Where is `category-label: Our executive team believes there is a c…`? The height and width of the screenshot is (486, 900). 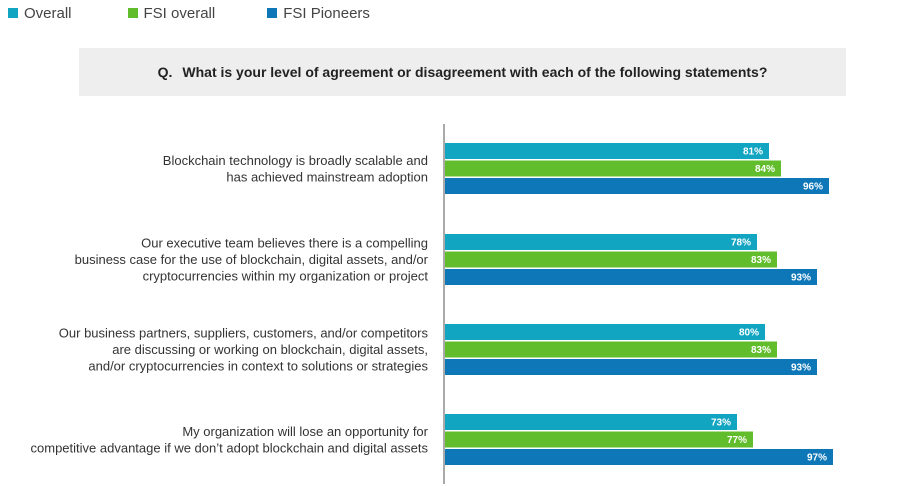
category-label: Our executive team believes there is a c… is located at coordinates (252, 260).